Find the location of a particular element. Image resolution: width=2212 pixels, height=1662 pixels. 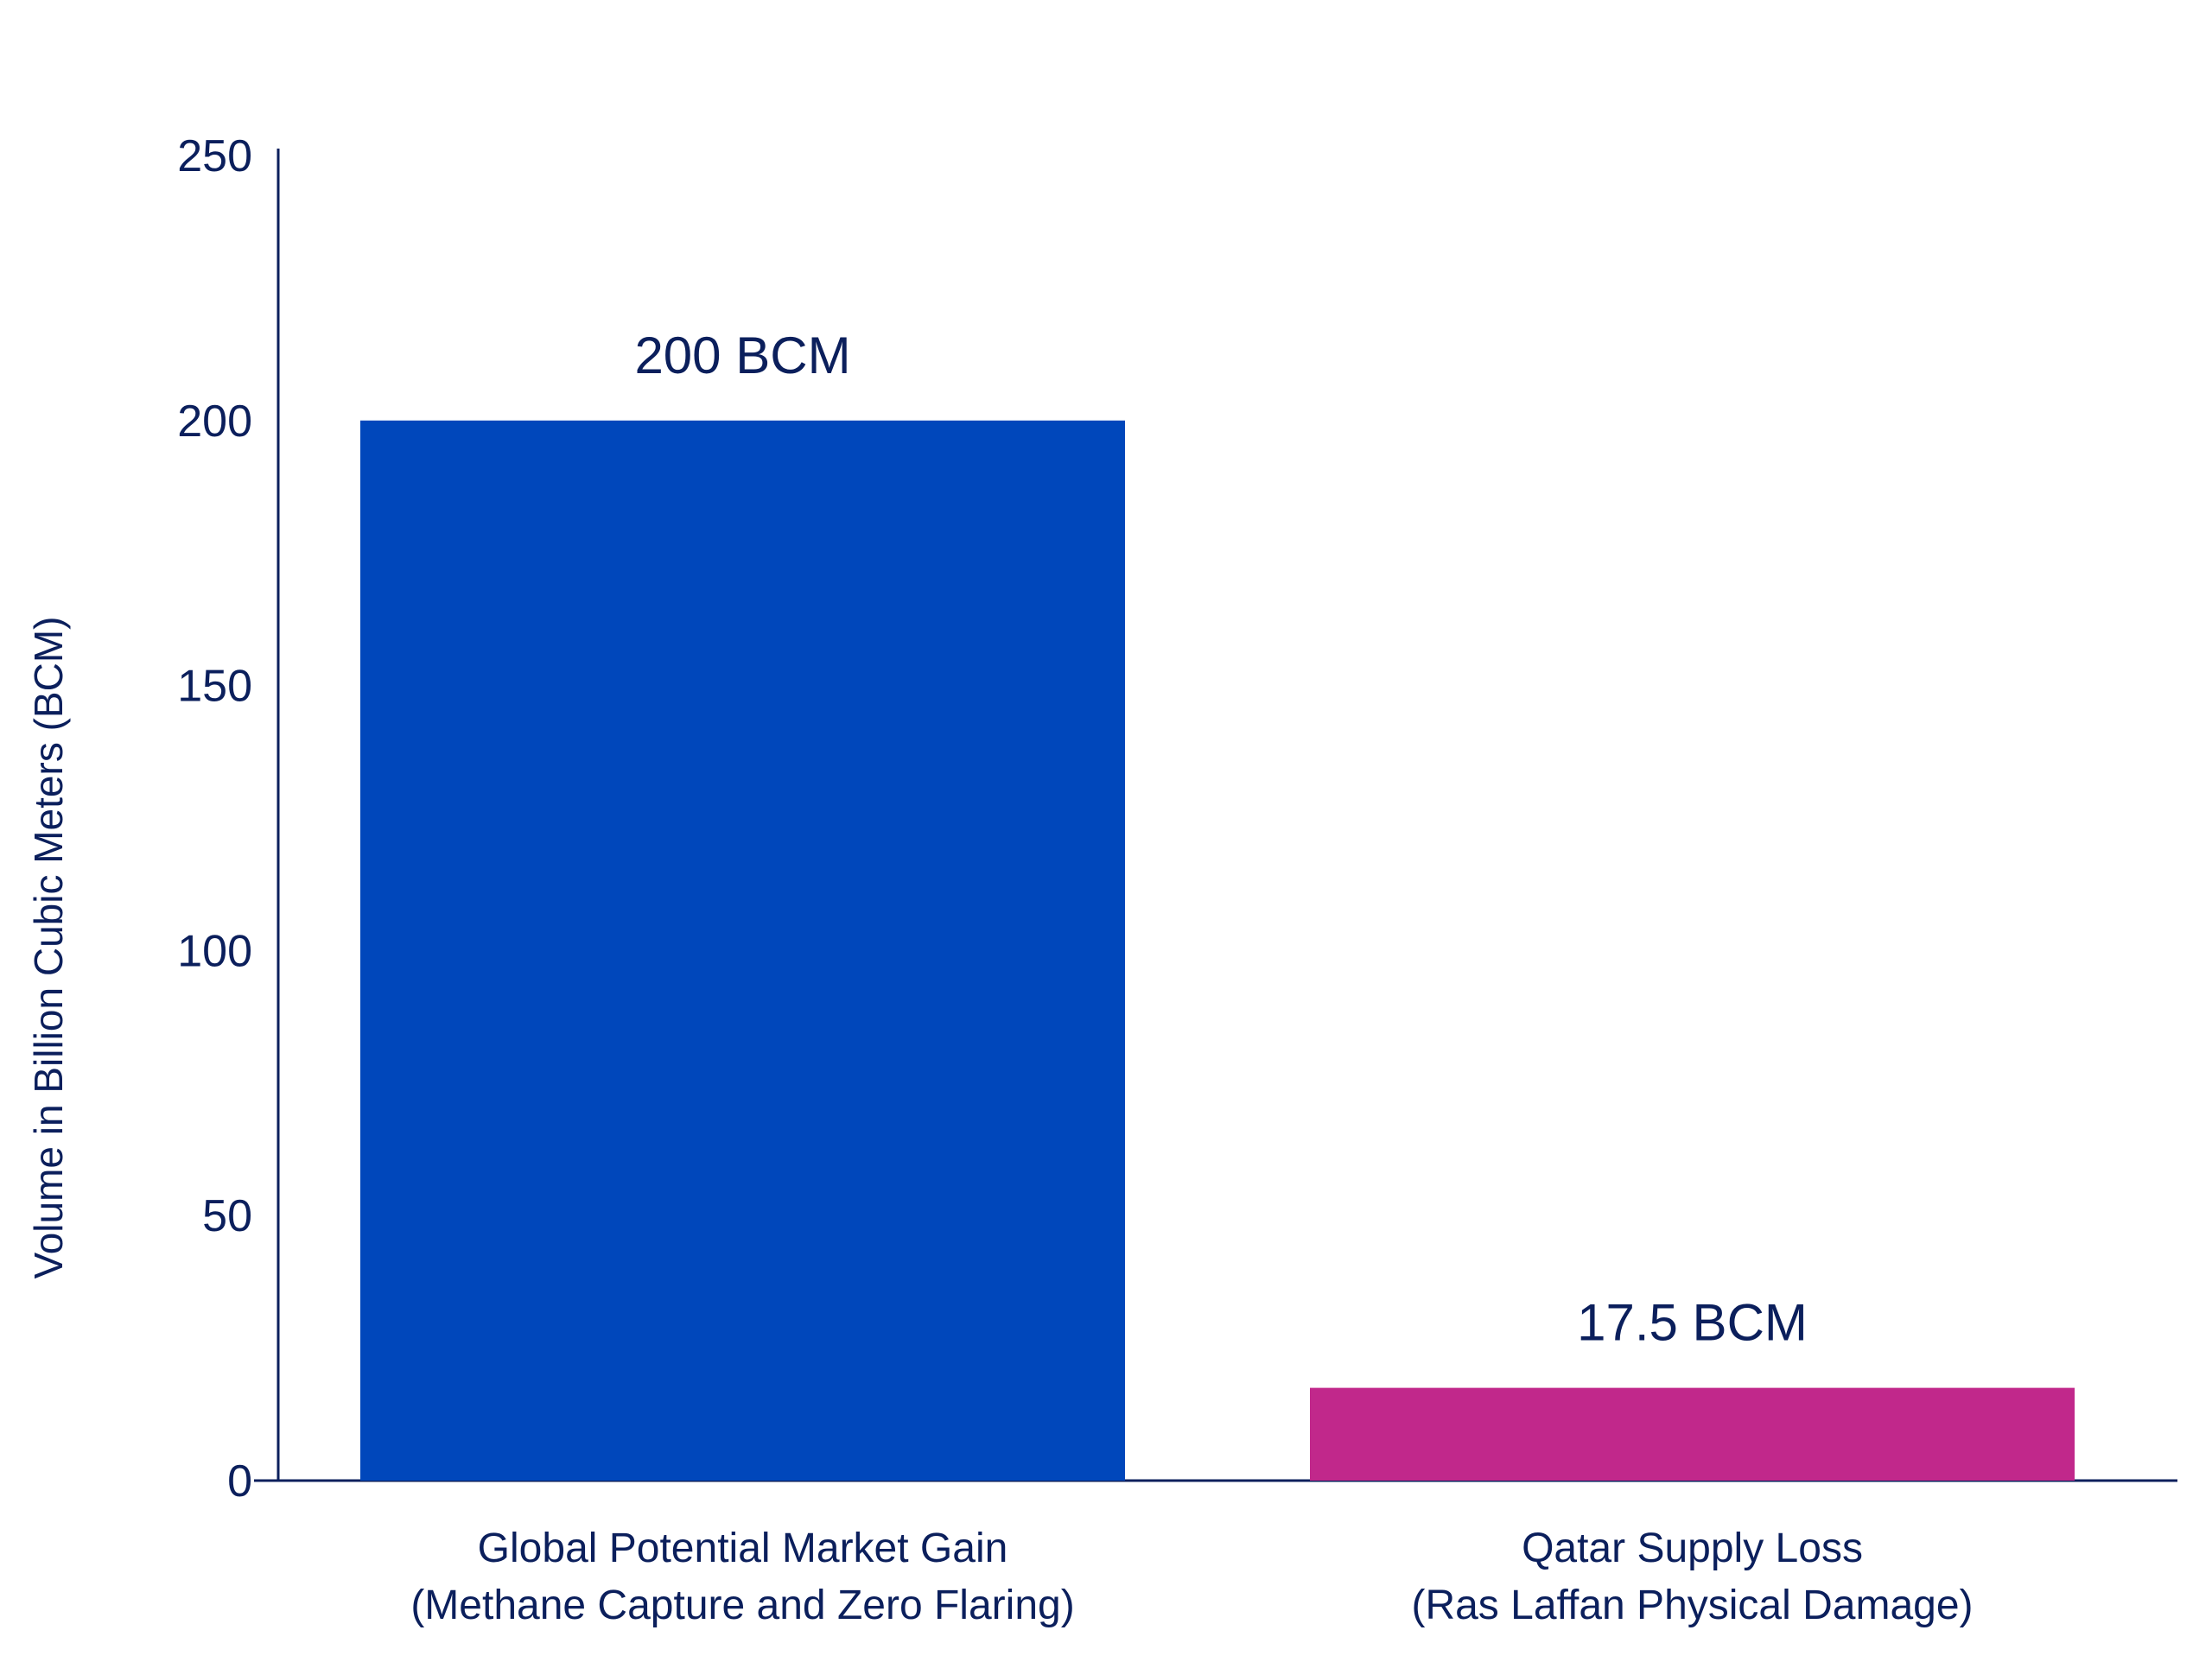

y-tick-label: 0 is located at coordinates (239, 1481).